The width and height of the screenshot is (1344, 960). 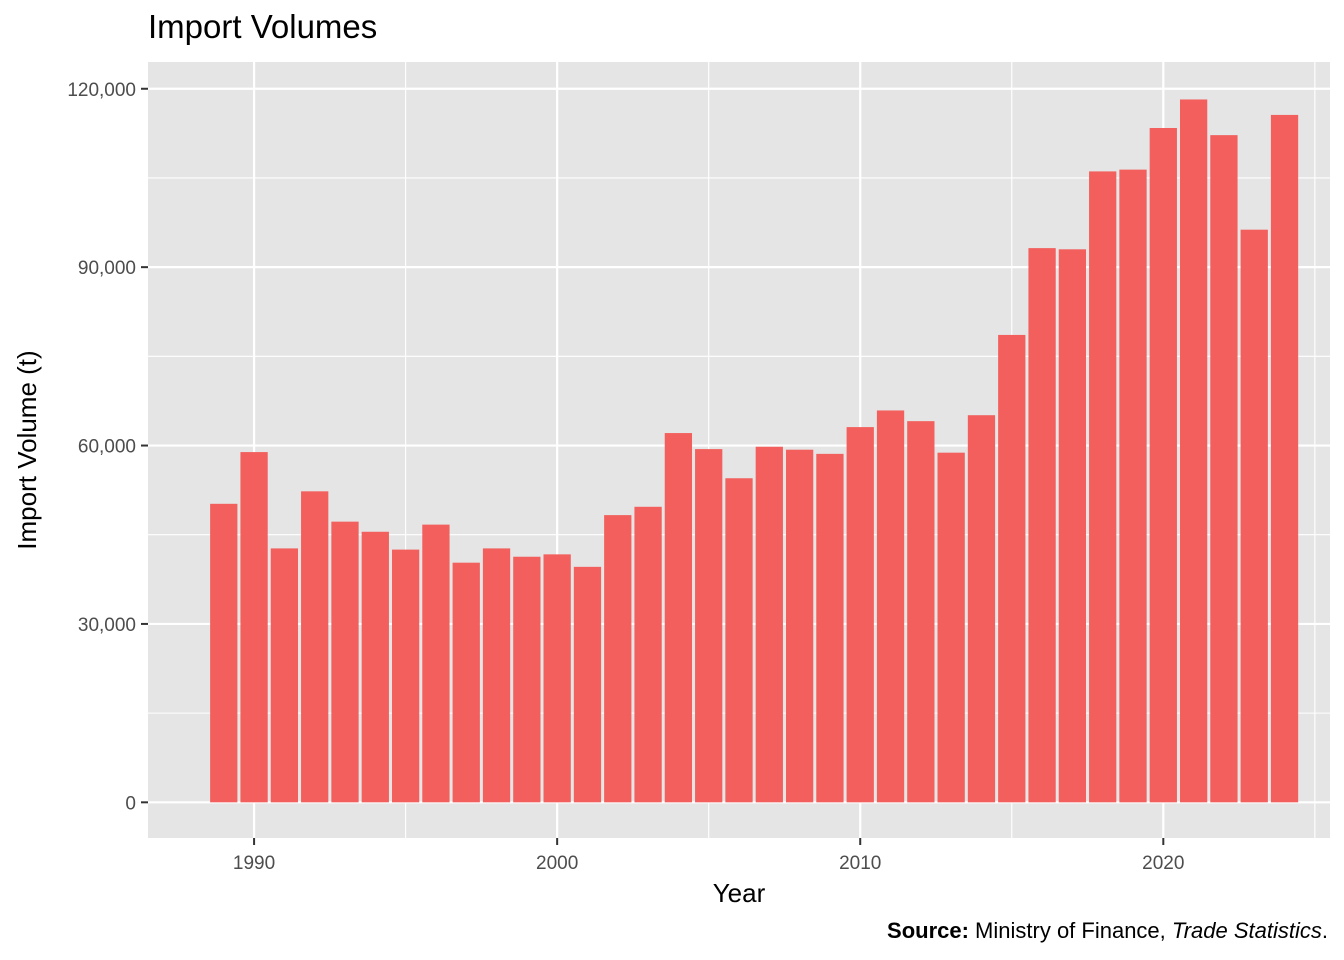 What do you see at coordinates (130, 803) in the screenshot?
I see `y-tick-label: 0` at bounding box center [130, 803].